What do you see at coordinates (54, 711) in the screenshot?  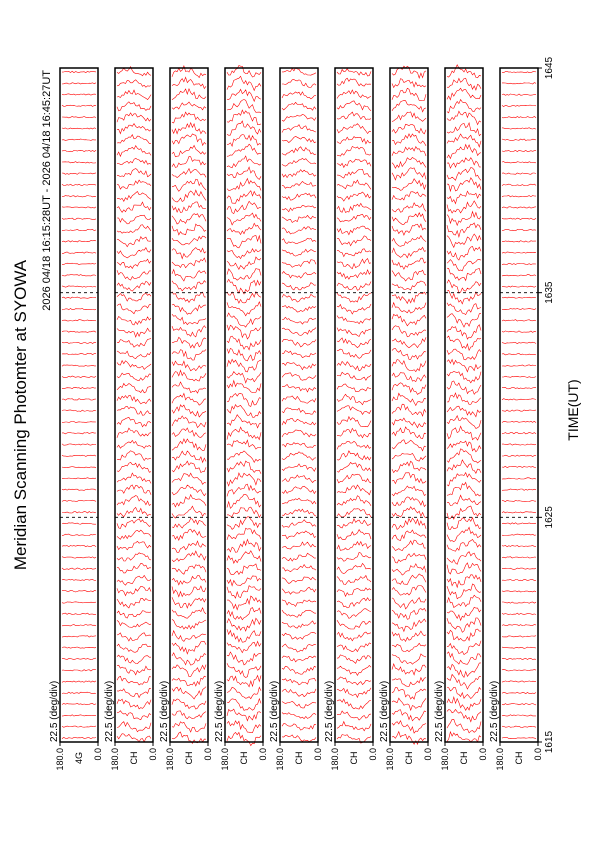 I see `scale-label: 22.5 (deg/div)` at bounding box center [54, 711].